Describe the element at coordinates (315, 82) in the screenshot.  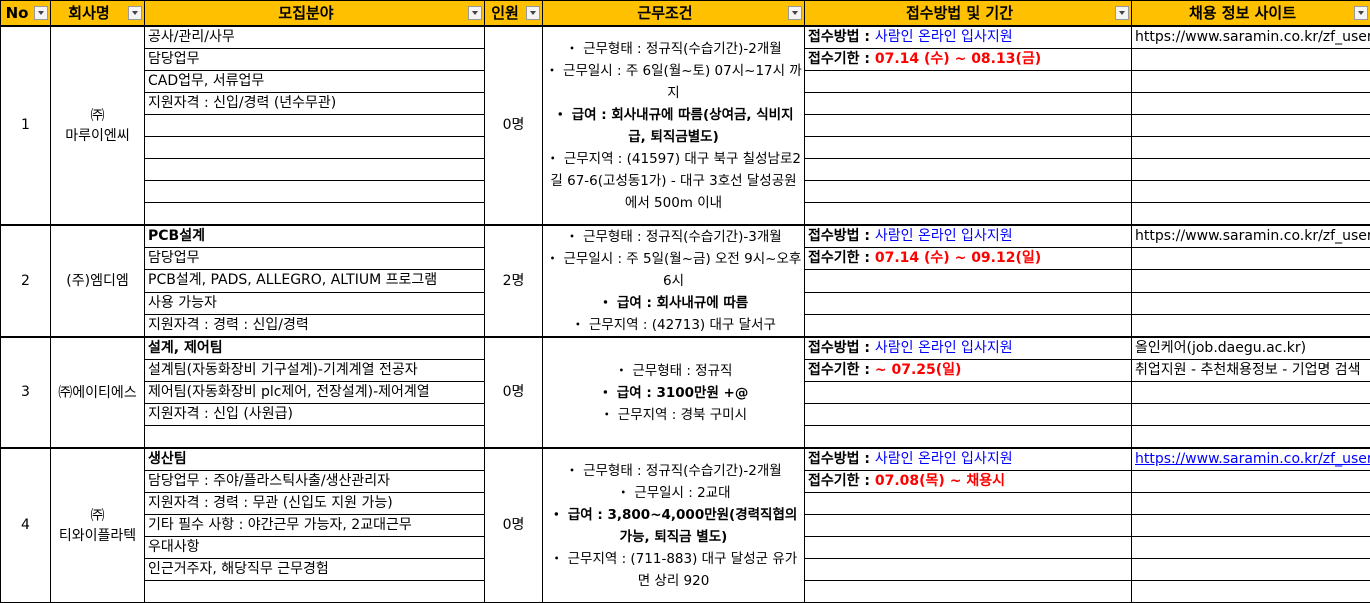
I see `cell-field: CAD업무, 서류업무` at that location.